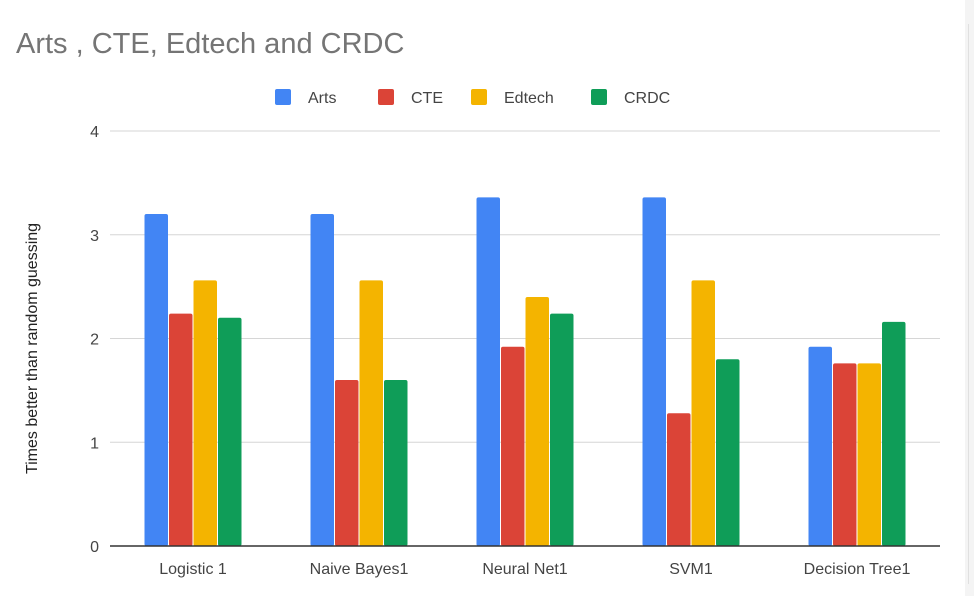  What do you see at coordinates (529, 98) in the screenshot?
I see `legend-label-edtech: Edtech` at bounding box center [529, 98].